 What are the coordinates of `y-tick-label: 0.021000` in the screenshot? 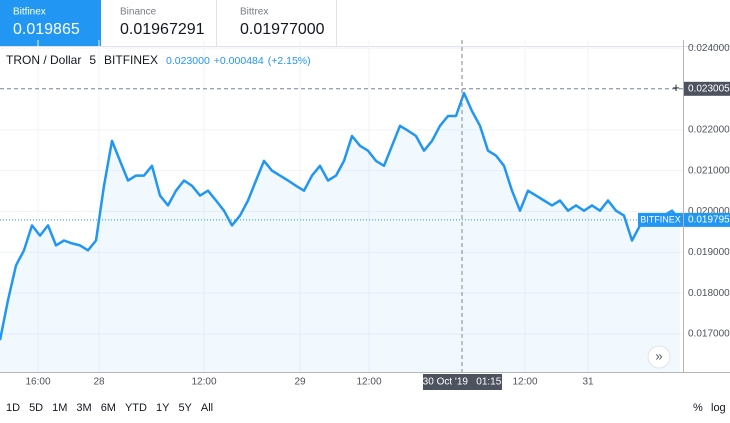 It's located at (709, 170).